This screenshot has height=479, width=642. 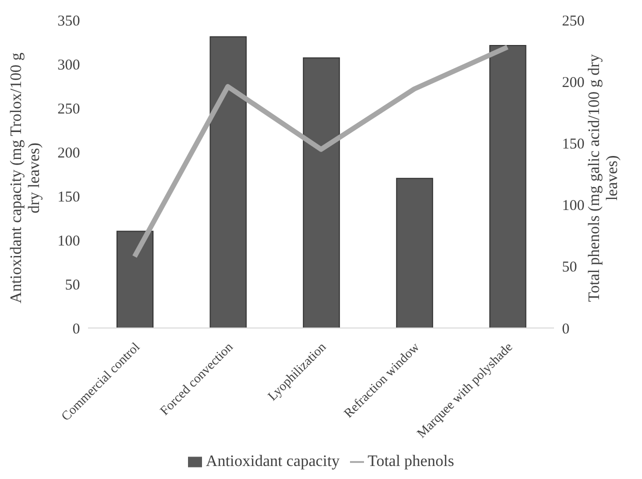 What do you see at coordinates (273, 461) in the screenshot?
I see `legend-label: Antioxidant capacity` at bounding box center [273, 461].